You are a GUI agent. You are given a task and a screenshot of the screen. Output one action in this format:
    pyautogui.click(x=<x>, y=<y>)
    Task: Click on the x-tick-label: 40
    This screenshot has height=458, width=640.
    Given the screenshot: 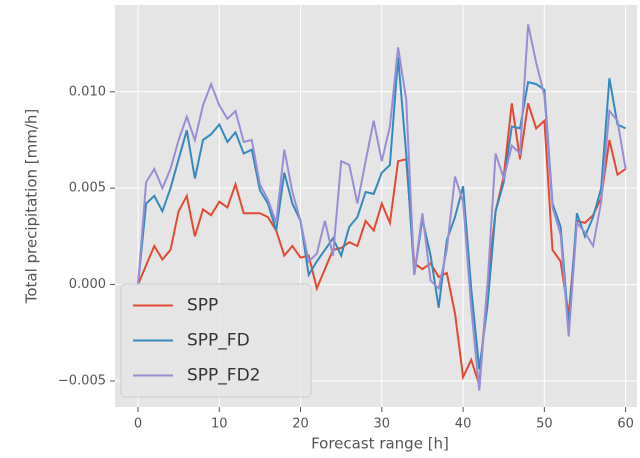 What is the action you would take?
    pyautogui.click(x=463, y=424)
    